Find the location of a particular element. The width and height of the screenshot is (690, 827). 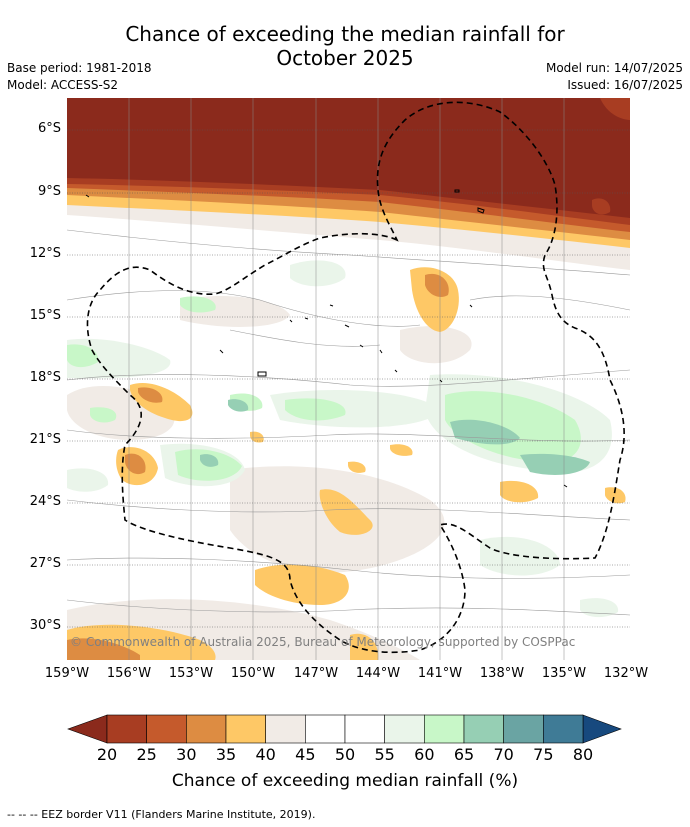

colorbar is located at coordinates (344, 729).